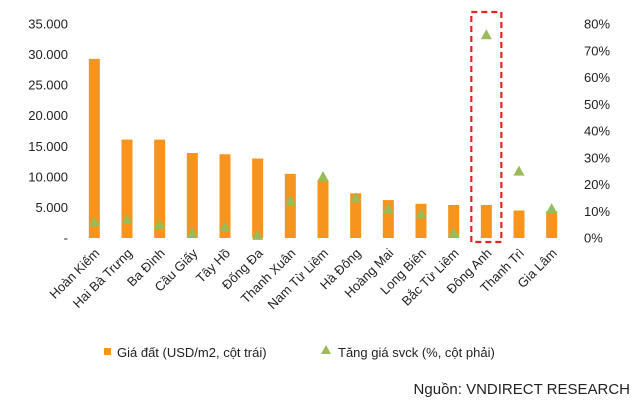 The height and width of the screenshot is (402, 640). What do you see at coordinates (416, 352) in the screenshot?
I see `legend-marker-label: Tăng giá svck (%, cột phải)` at bounding box center [416, 352].